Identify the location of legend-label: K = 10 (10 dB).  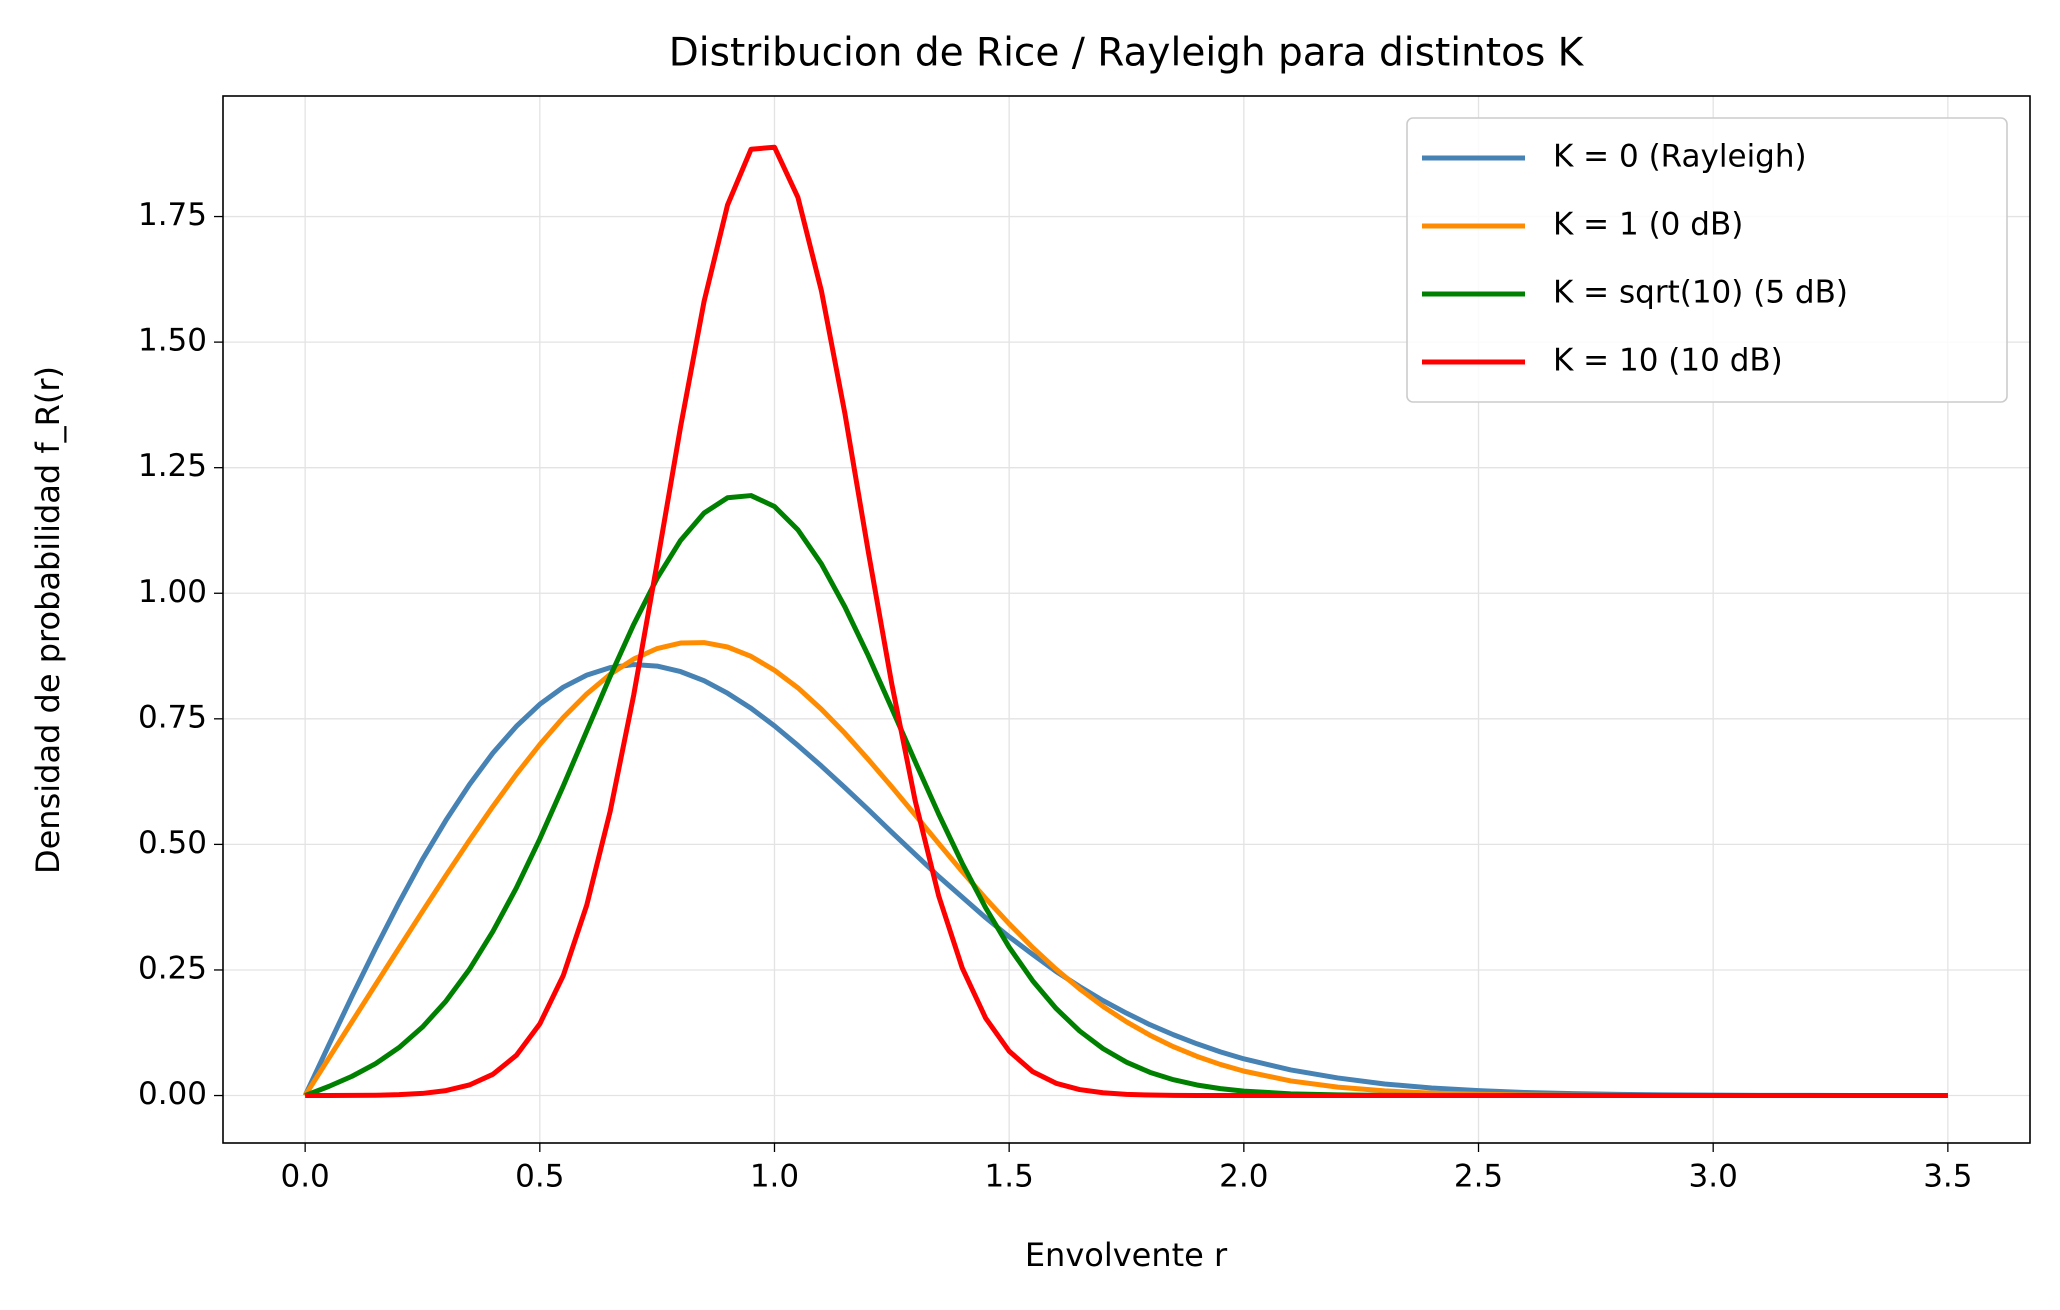
(1668, 361).